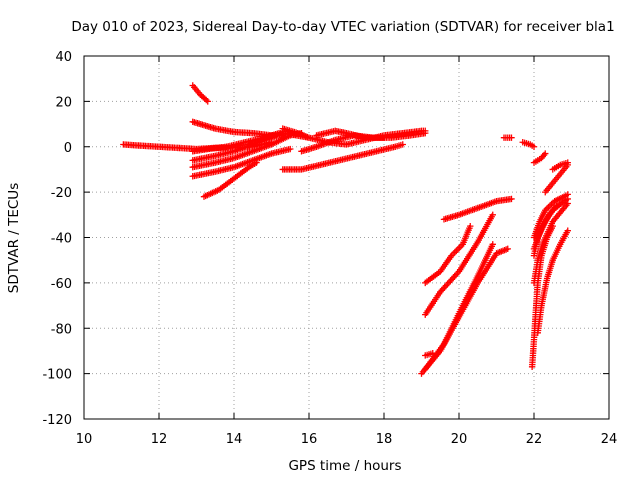  I want to click on x-axis-label: GPS time / hours, so click(344, 466).